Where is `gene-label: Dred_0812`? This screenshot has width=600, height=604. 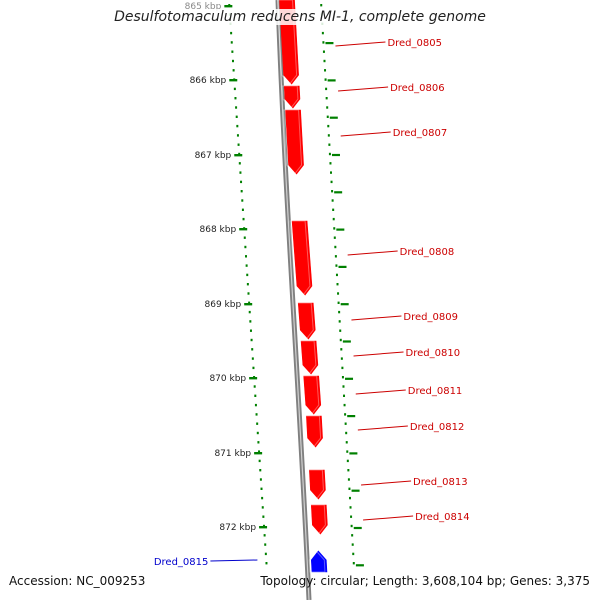
gene-label: Dred_0812 is located at coordinates (437, 427).